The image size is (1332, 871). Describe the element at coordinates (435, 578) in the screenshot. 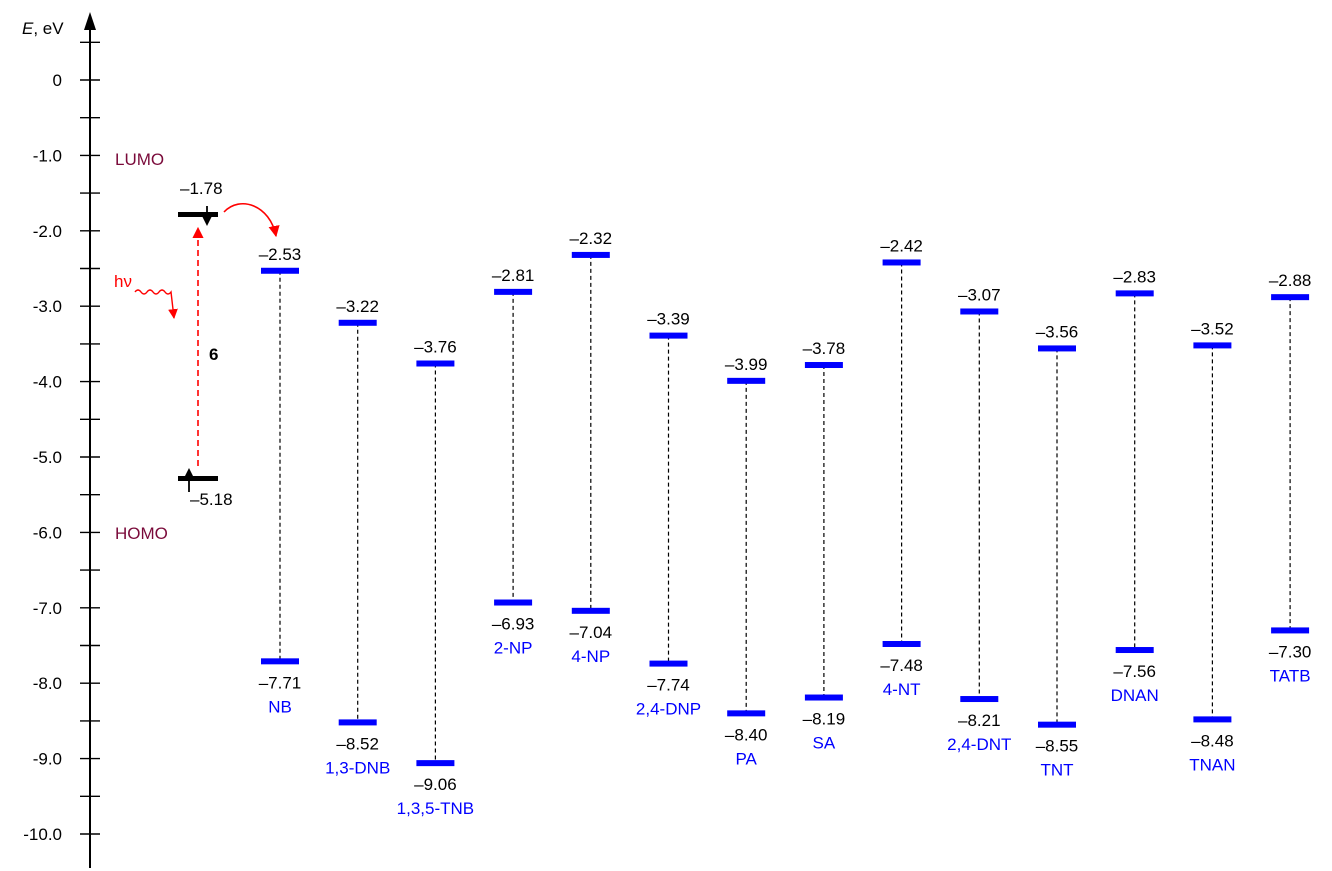

I see `analyte-1,3,5-TNB: –3.76 –9.06 1,3,5-TNB` at that location.